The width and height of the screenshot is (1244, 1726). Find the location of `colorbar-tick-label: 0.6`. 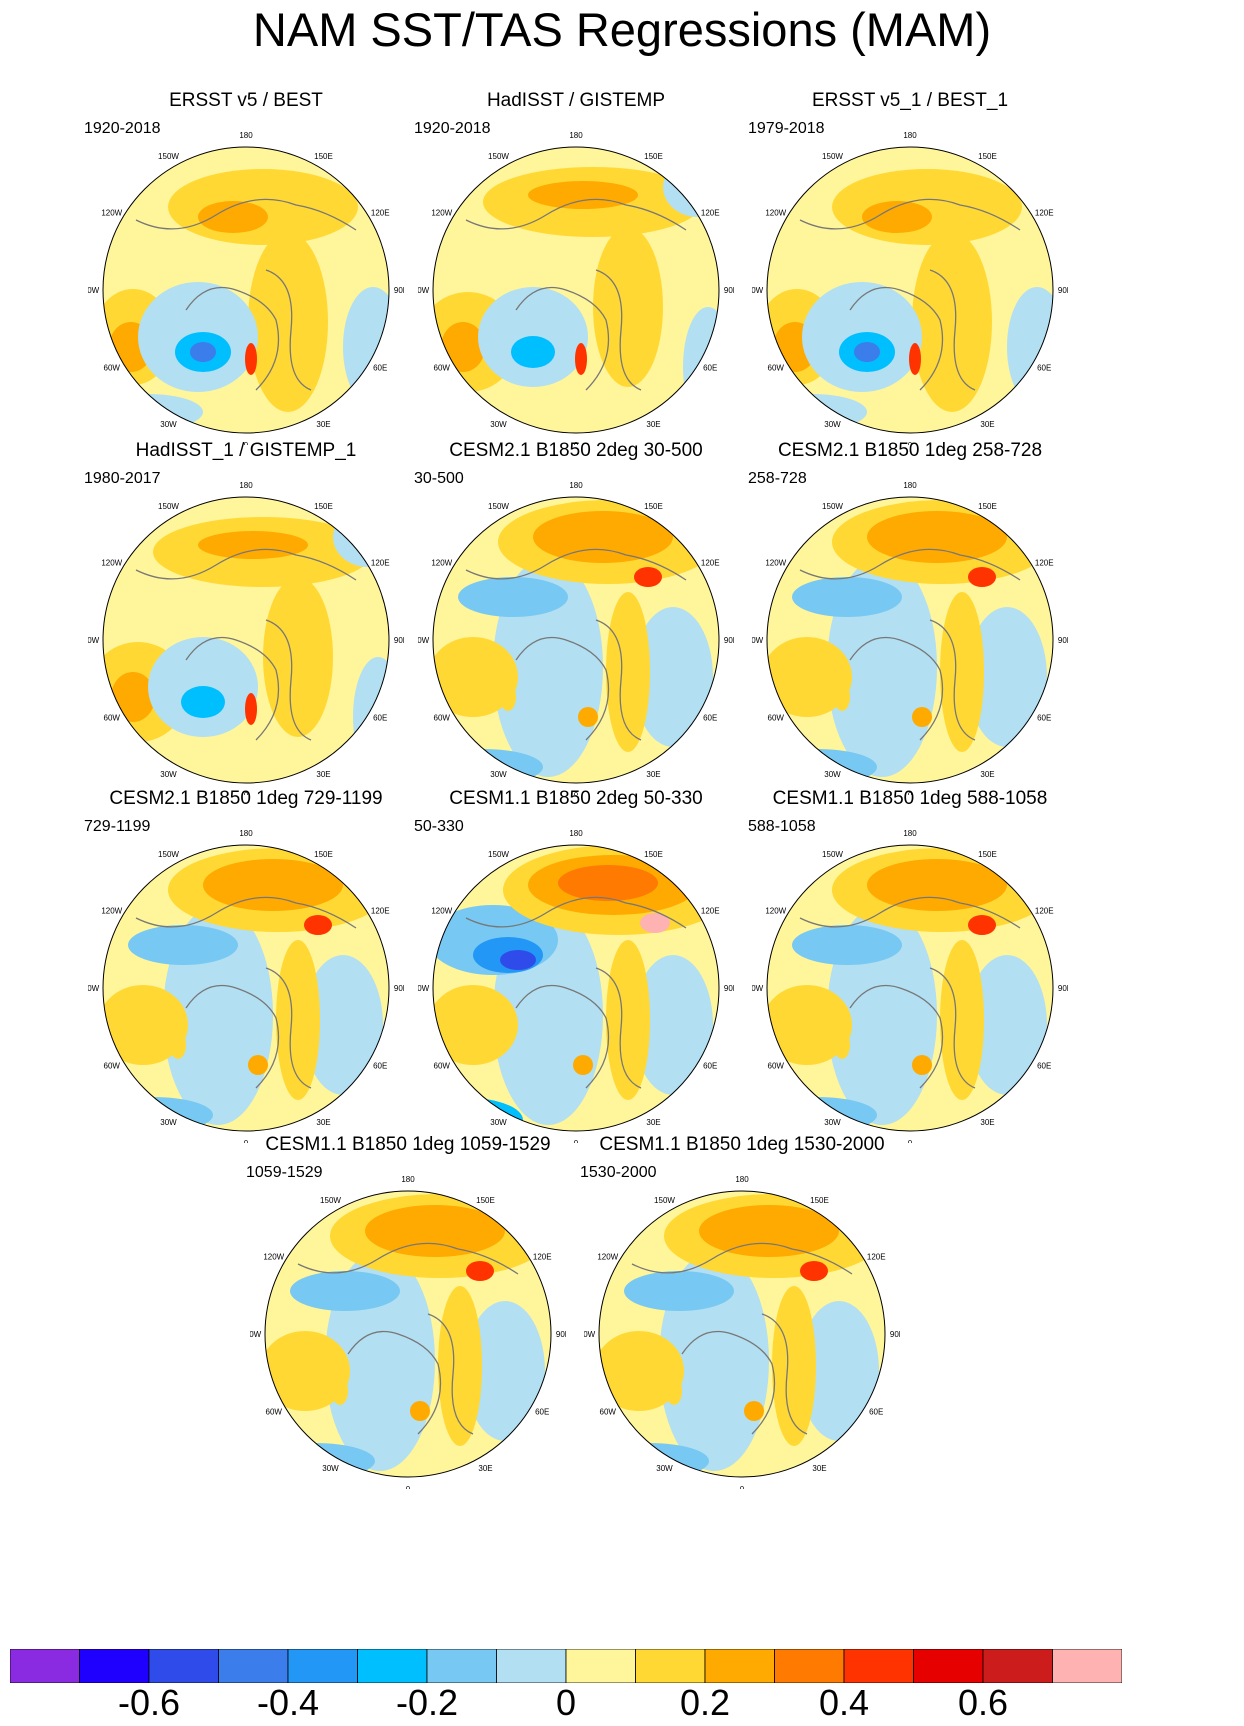

colorbar-tick-label: 0.6 is located at coordinates (983, 1702).